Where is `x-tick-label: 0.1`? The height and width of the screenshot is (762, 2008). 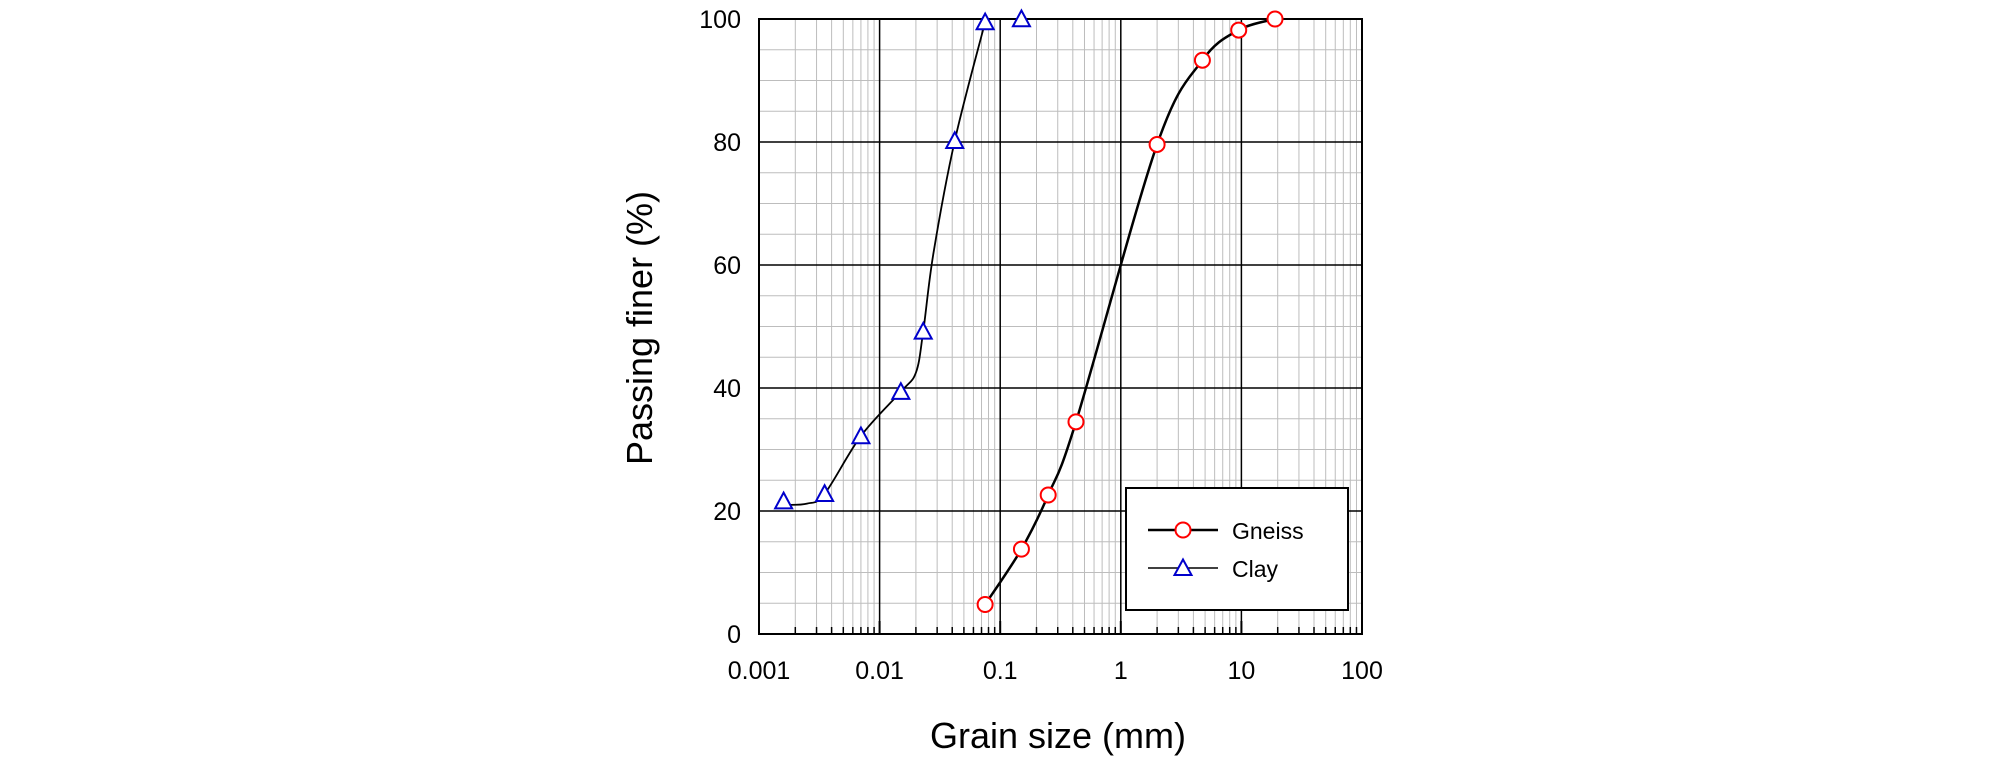
x-tick-label: 0.1 is located at coordinates (1000, 671).